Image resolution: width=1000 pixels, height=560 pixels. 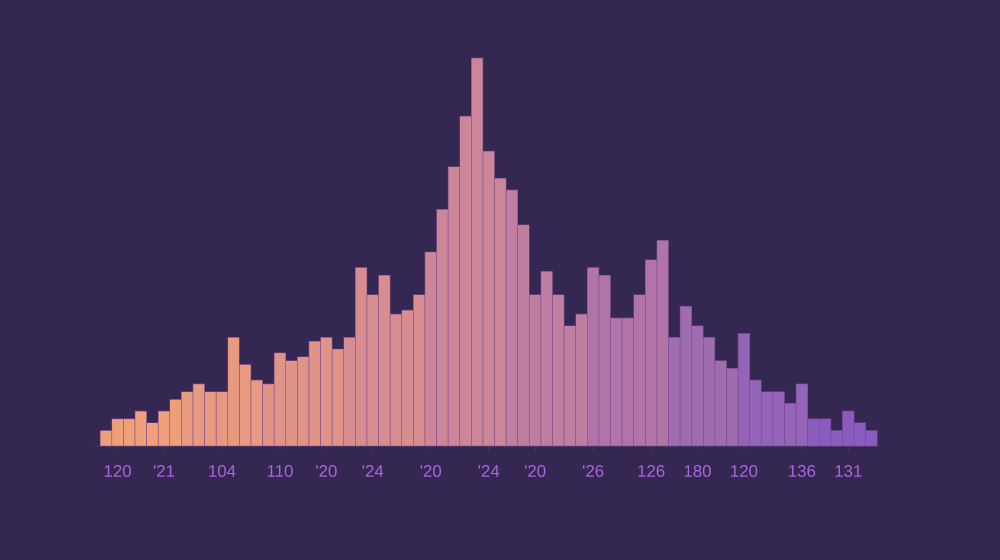 I want to click on x-tick-label: '21, so click(x=164, y=471).